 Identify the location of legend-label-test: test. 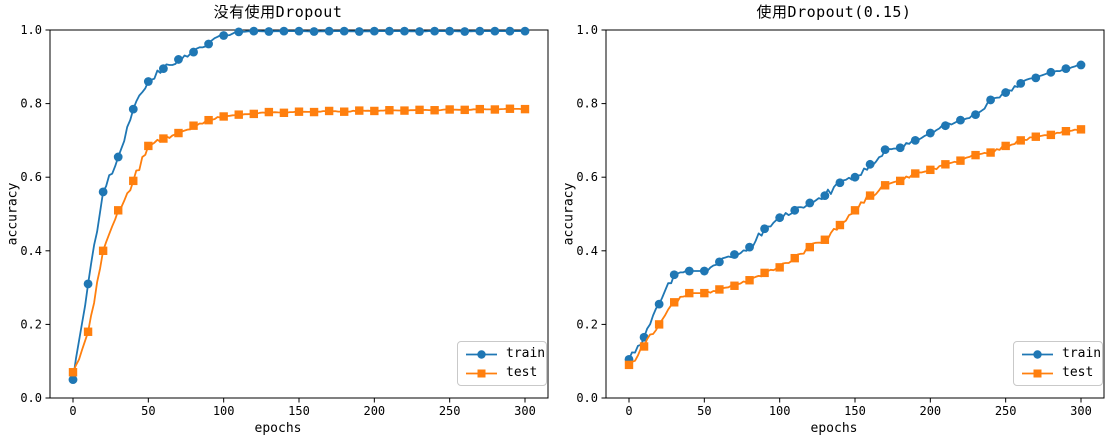
(1078, 372).